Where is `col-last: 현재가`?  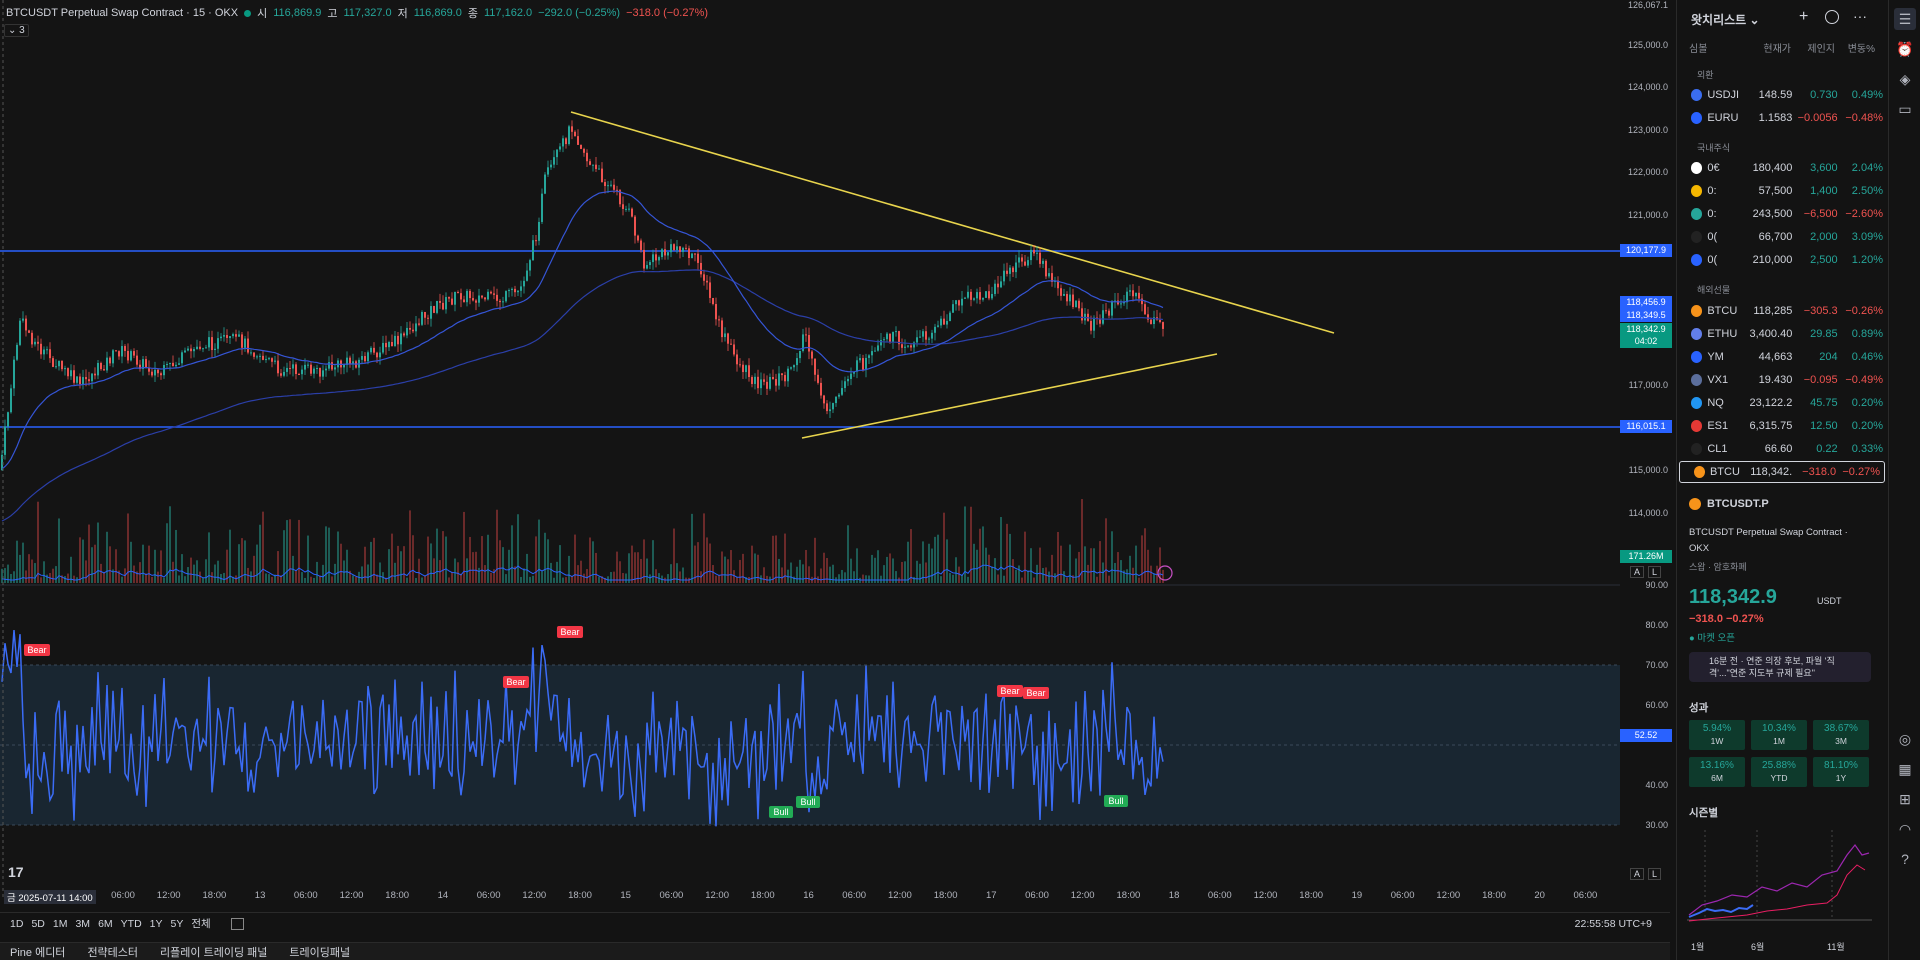
col-last: 현재가 is located at coordinates (1777, 49).